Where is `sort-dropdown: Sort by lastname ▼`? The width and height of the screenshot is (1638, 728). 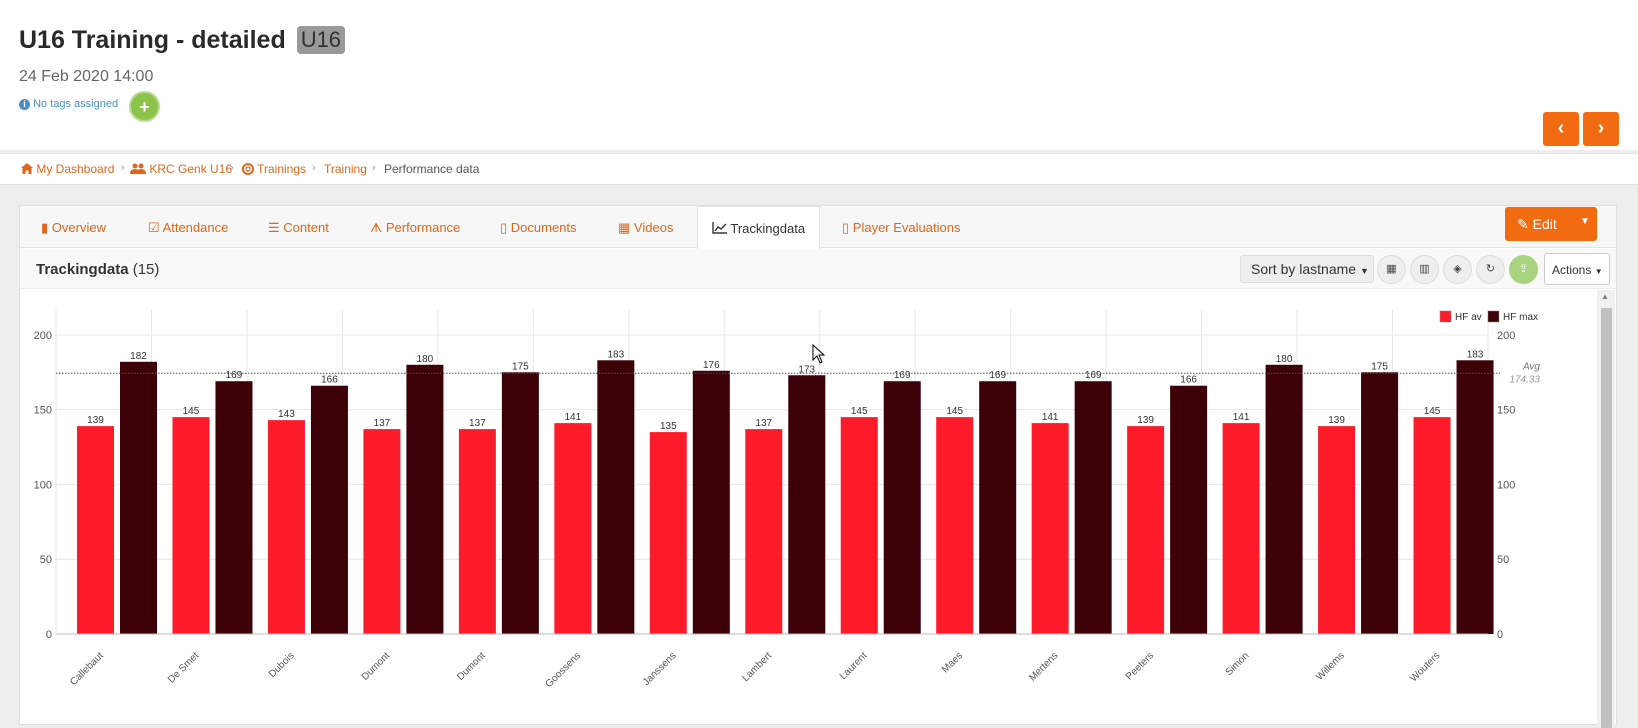
sort-dropdown: Sort by lastname ▼ is located at coordinates (1307, 269).